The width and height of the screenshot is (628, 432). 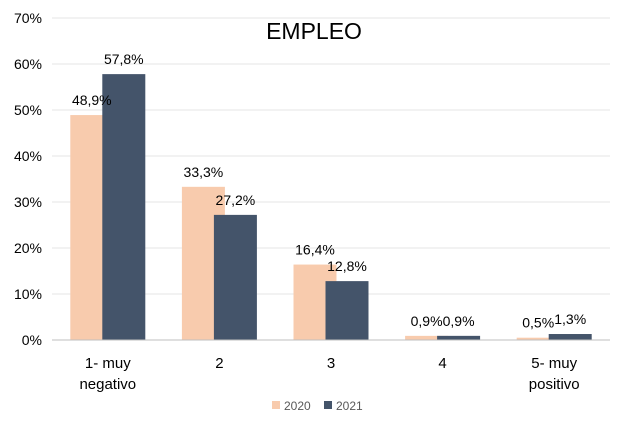 I want to click on data-label: 57,8%, so click(x=124, y=59).